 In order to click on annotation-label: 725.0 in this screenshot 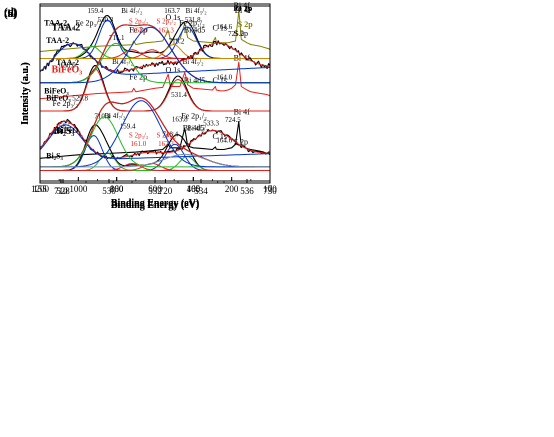, I will do `click(236, 34)`.